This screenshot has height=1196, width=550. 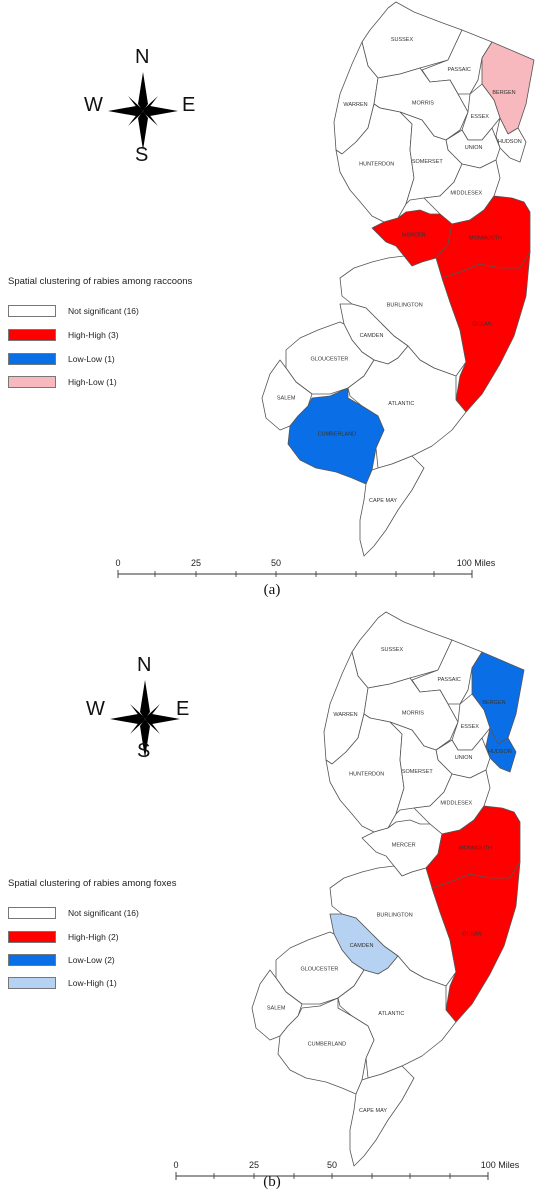 What do you see at coordinates (92, 382) in the screenshot?
I see `legend-label: High-Low (1)` at bounding box center [92, 382].